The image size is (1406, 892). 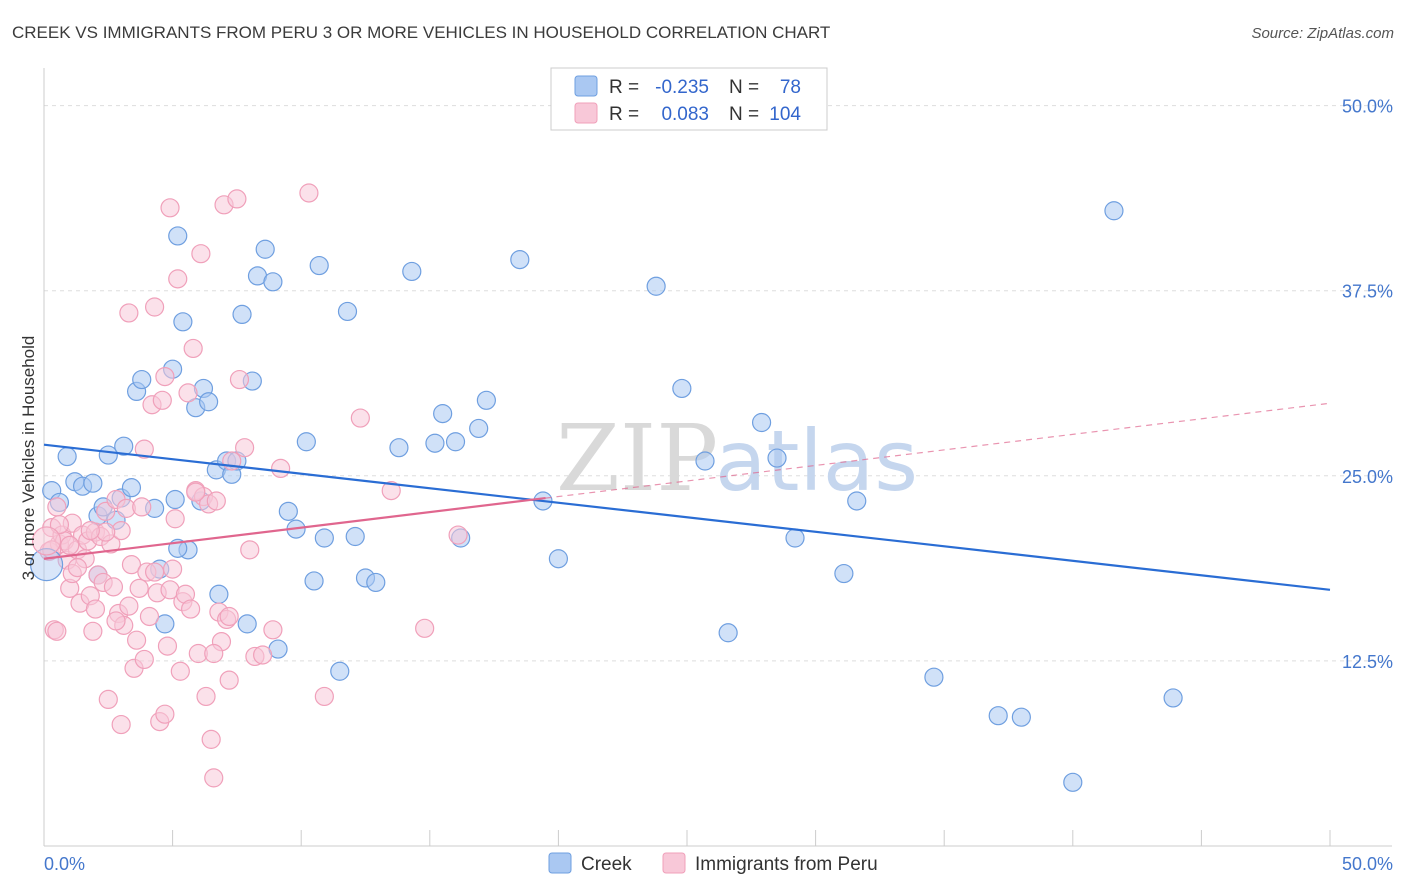 What do you see at coordinates (816, 461) in the screenshot?
I see `watermark-atlas: atlas` at bounding box center [816, 461].